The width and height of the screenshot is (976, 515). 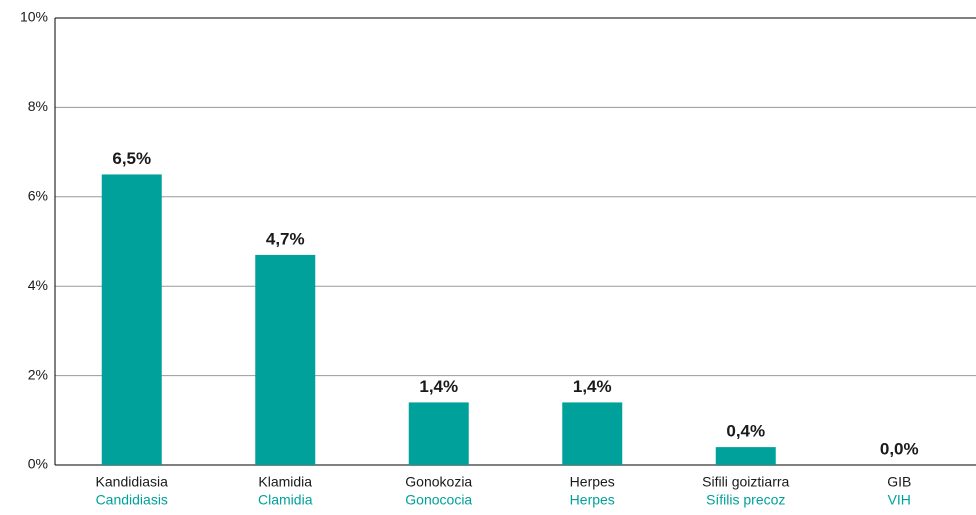 What do you see at coordinates (745, 482) in the screenshot?
I see `x-tick-label: Sifili goiztiarra` at bounding box center [745, 482].